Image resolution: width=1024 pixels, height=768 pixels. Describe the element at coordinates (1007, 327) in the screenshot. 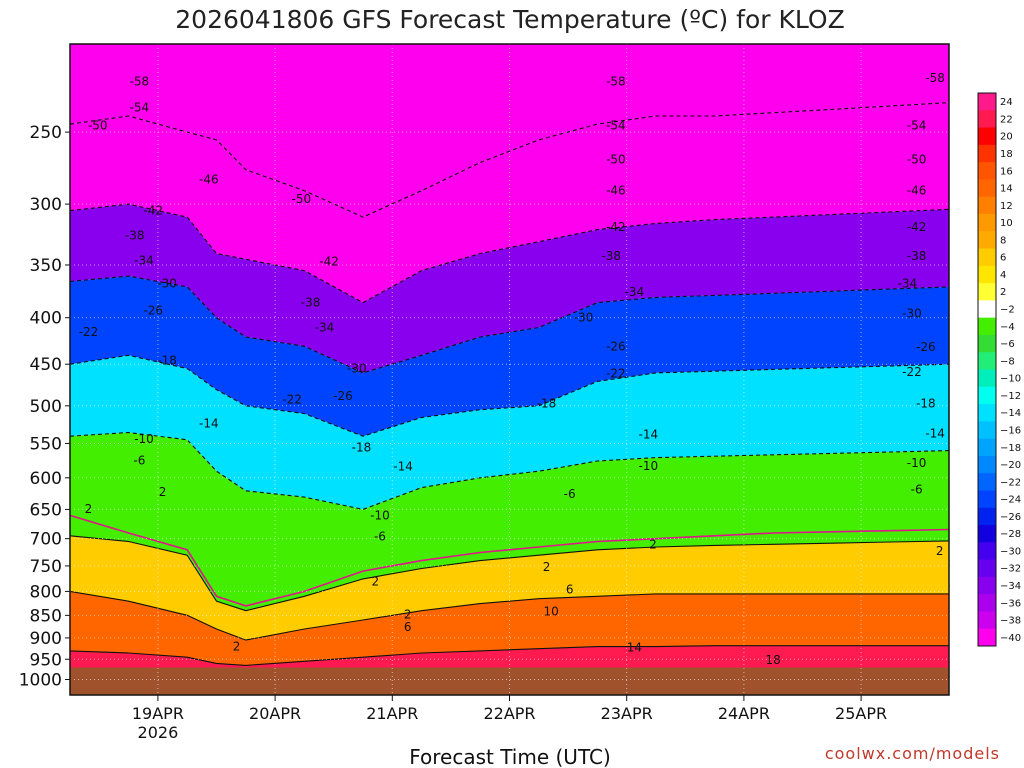

I see `colorbar-label: −4` at that location.